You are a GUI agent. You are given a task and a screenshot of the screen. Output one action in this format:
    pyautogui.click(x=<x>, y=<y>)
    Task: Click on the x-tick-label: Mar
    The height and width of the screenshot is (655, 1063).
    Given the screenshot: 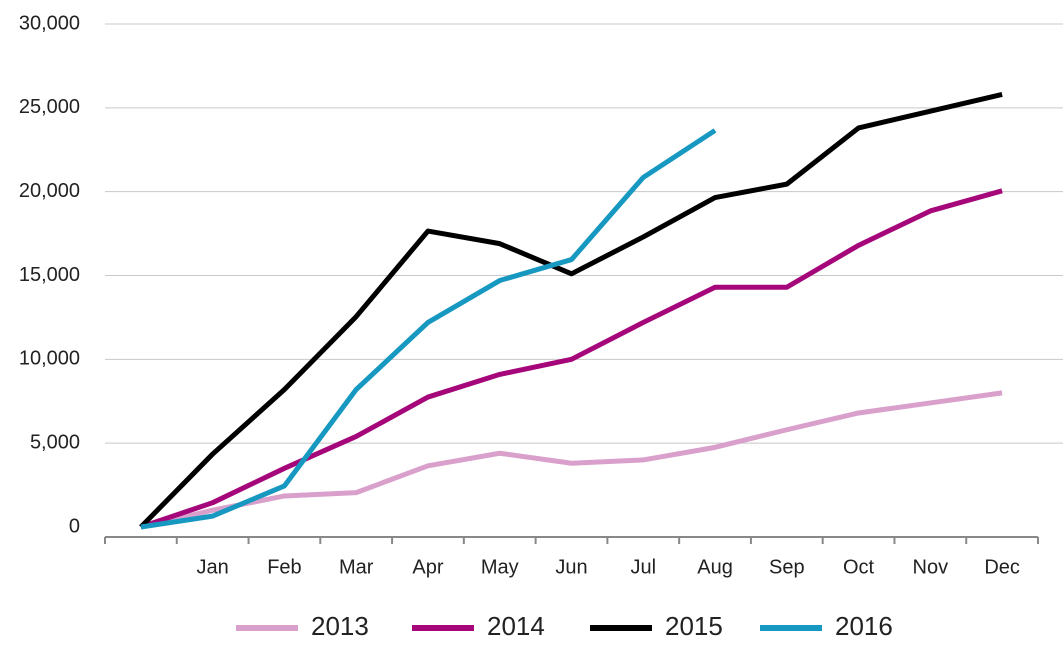 What is the action you would take?
    pyautogui.click(x=356, y=567)
    